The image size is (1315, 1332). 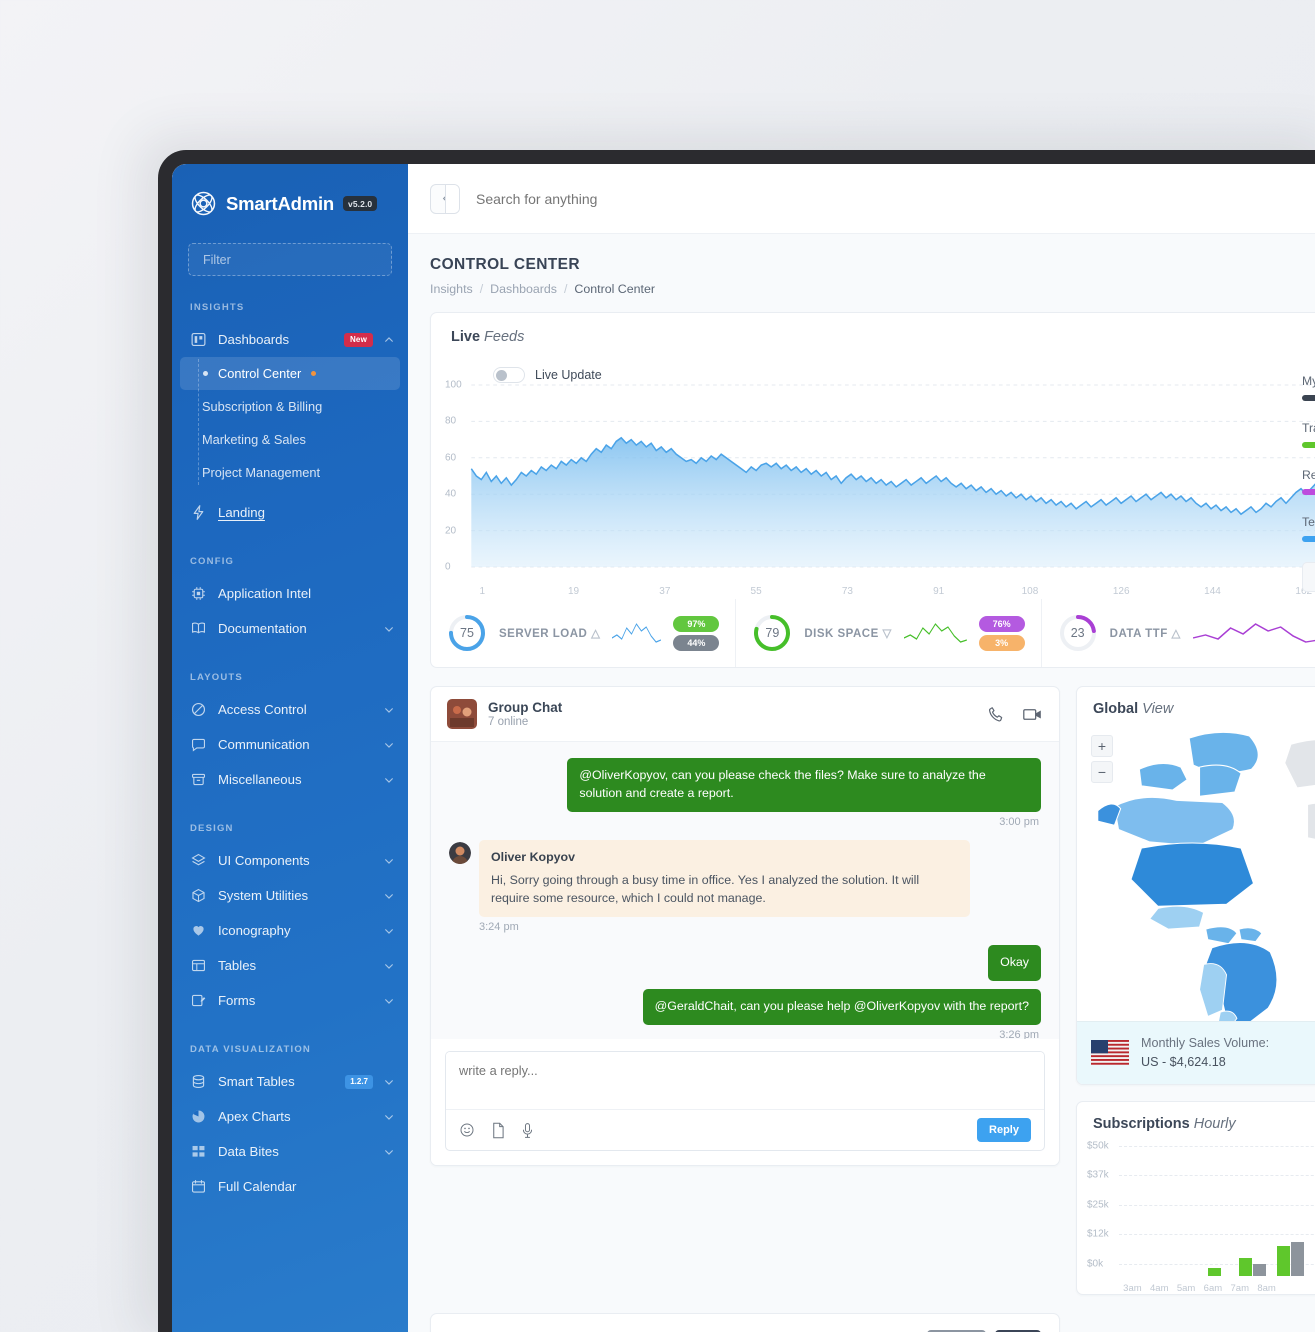 What do you see at coordinates (314, 373) in the screenshot?
I see `status-dot-icon` at bounding box center [314, 373].